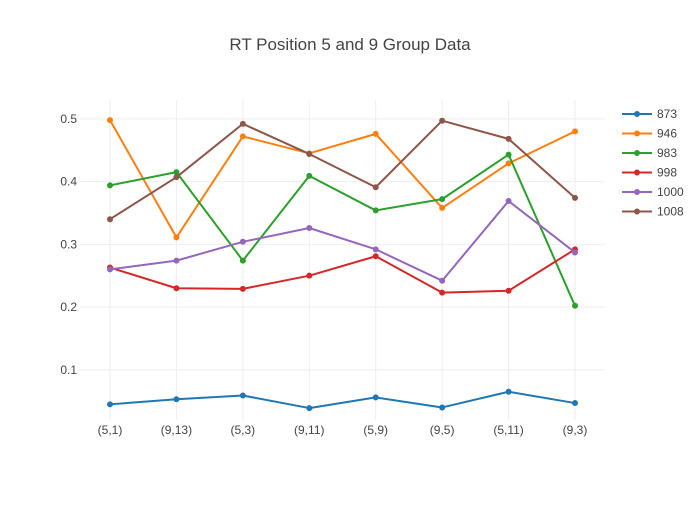  What do you see at coordinates (670, 192) in the screenshot?
I see `legend-label: 1000` at bounding box center [670, 192].